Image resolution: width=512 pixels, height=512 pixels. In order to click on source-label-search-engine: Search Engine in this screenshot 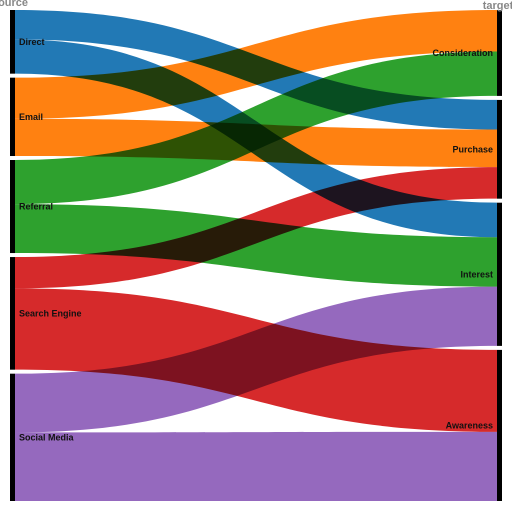, I will do `click(50, 313)`.